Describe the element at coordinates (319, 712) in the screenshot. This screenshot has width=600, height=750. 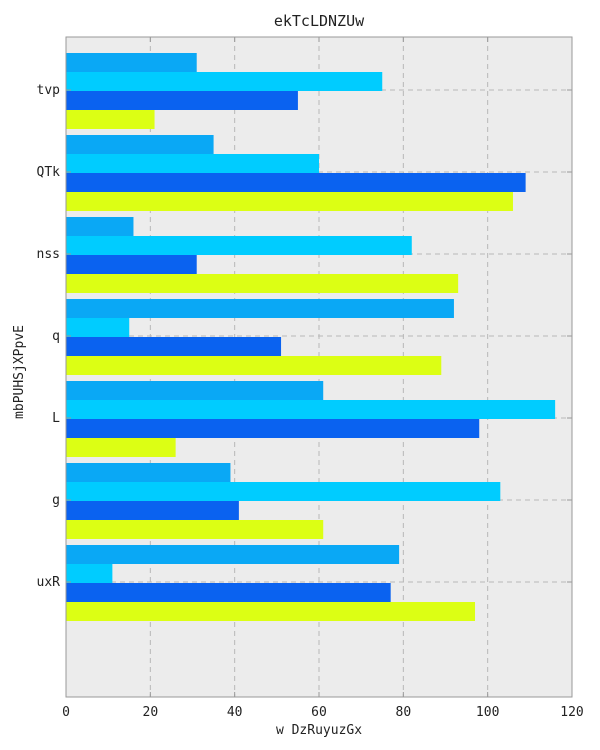
I see `x-tick-label: 60` at that location.